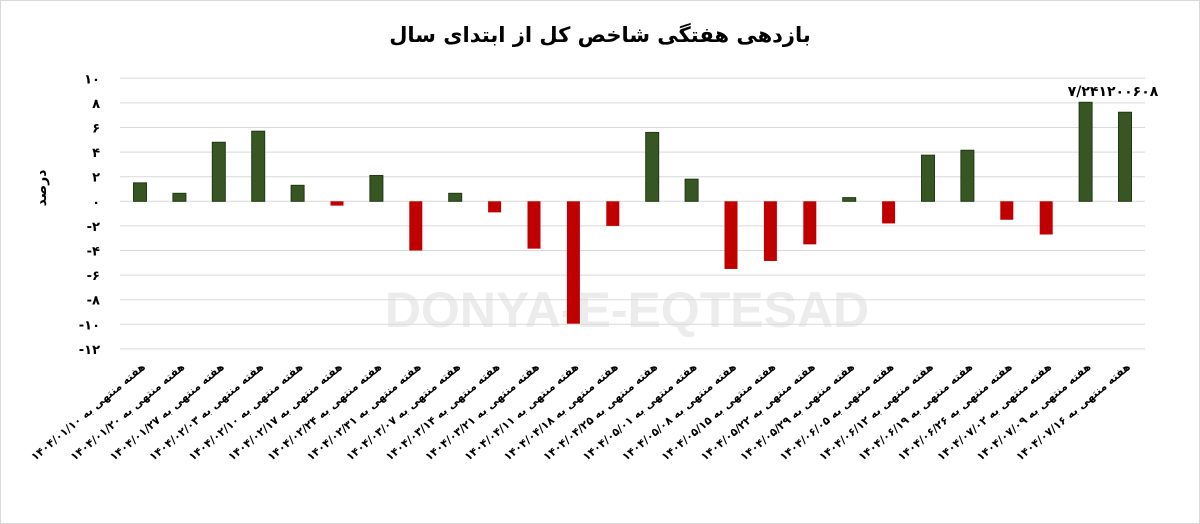 This screenshot has height=524, width=1200. I want to click on y-tick-label: -۱۰, so click(89, 325).